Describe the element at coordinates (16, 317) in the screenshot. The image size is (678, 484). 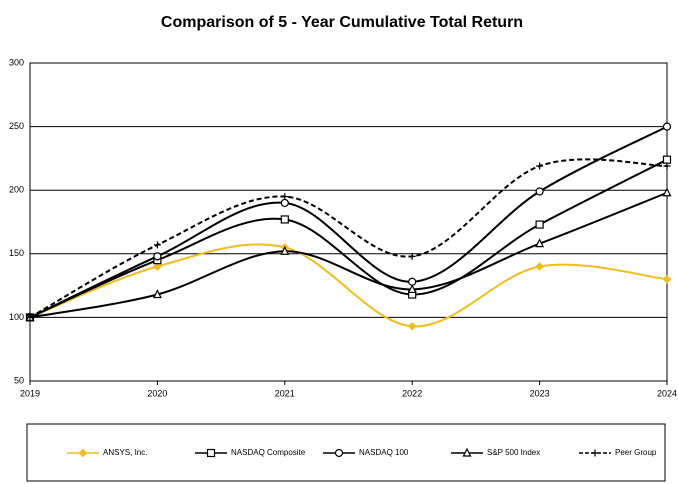
I see `y-tick-label: 100` at that location.